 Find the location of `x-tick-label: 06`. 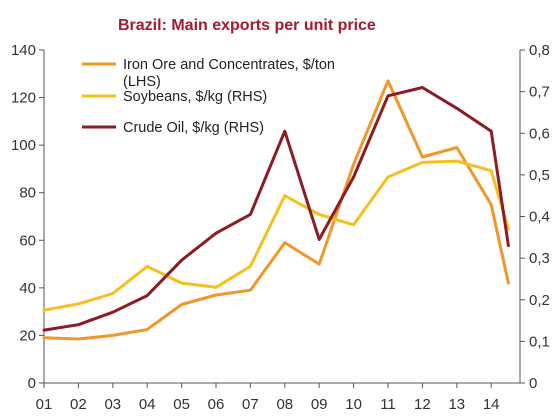

x-tick-label: 06 is located at coordinates (216, 404).